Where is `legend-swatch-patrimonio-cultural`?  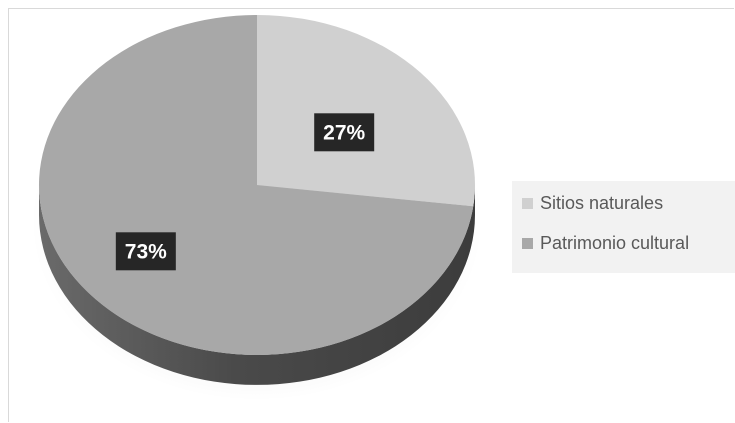 legend-swatch-patrimonio-cultural is located at coordinates (527, 243).